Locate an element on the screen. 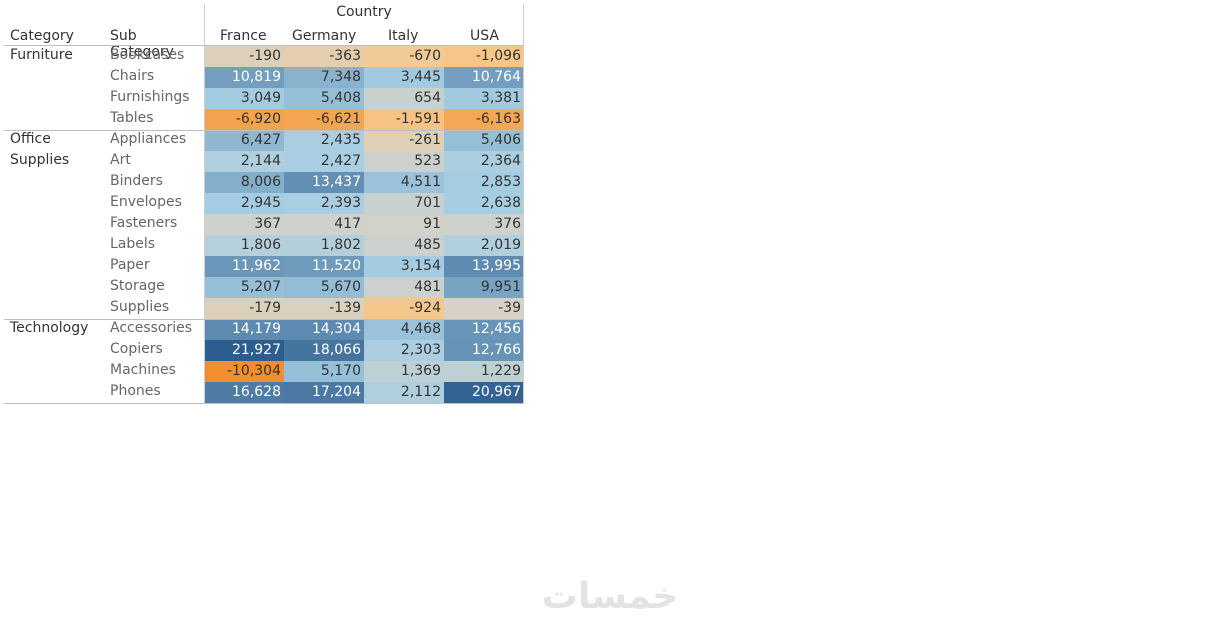 The width and height of the screenshot is (1220, 625). heatmap-cell: 20,967 is located at coordinates (484, 392).